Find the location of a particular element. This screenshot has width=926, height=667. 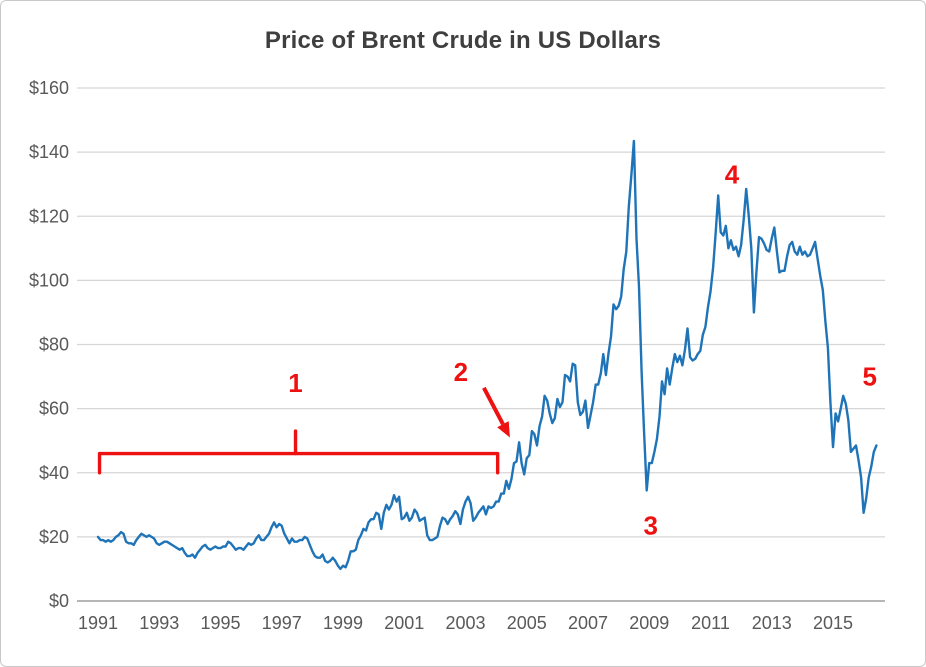

x-tick-label: 1995 is located at coordinates (220, 623).